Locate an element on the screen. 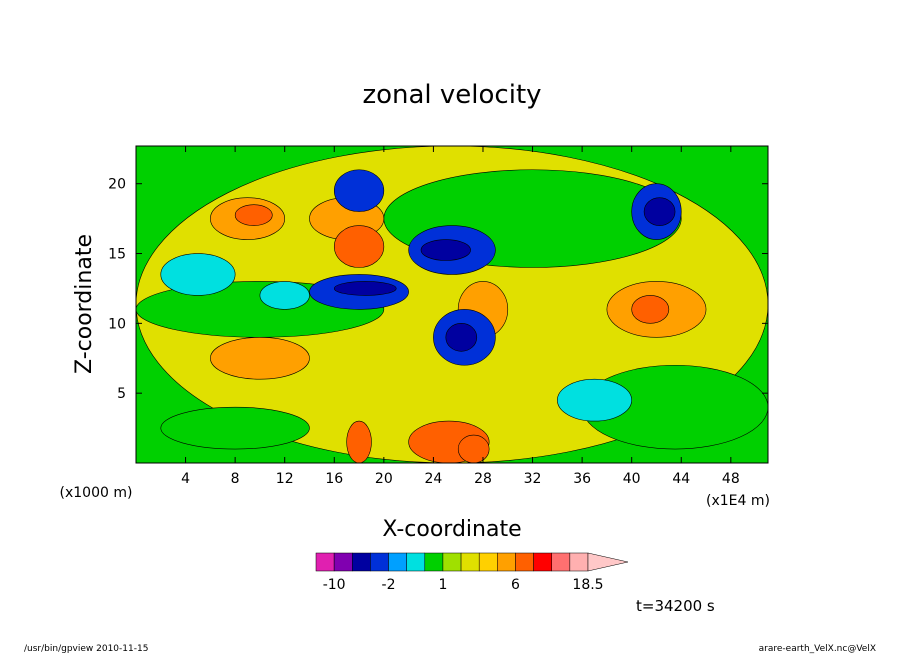 This screenshot has height=654, width=904. x-tick-label: 12 is located at coordinates (285, 479).